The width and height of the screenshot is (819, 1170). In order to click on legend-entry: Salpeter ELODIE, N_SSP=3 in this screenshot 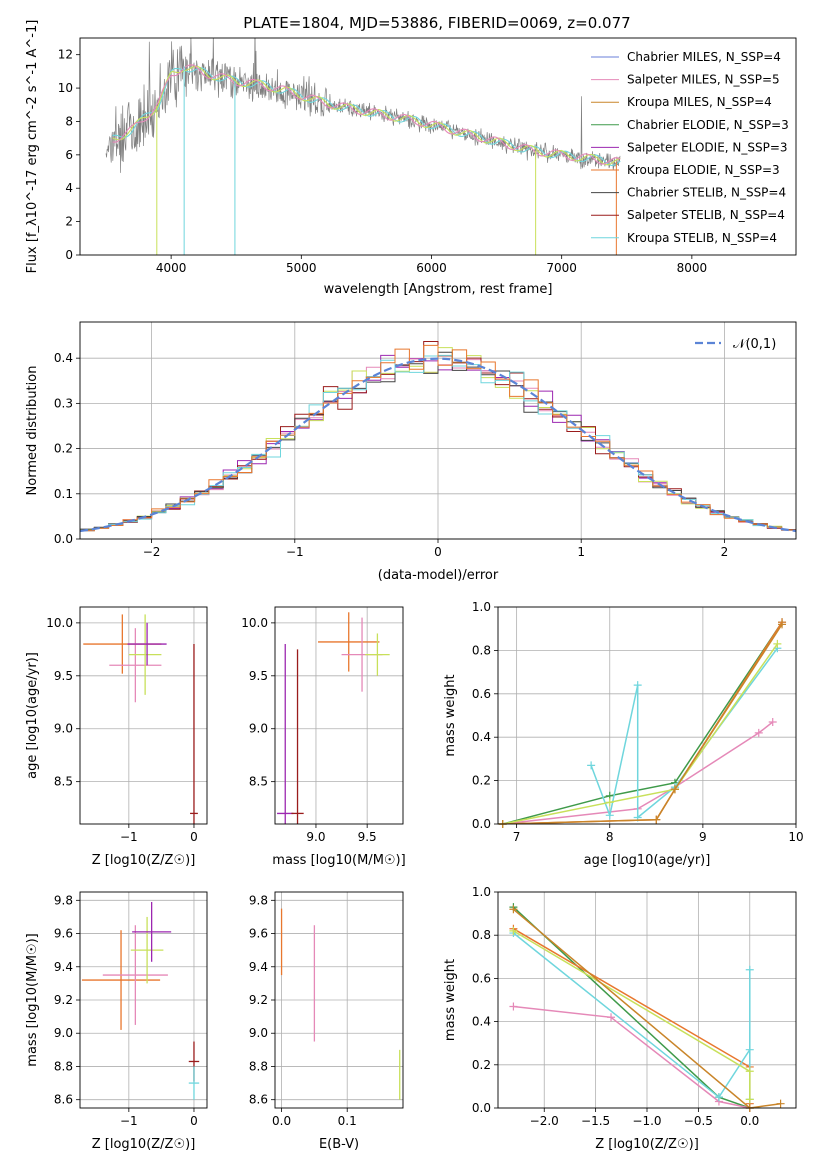, I will do `click(707, 147)`.